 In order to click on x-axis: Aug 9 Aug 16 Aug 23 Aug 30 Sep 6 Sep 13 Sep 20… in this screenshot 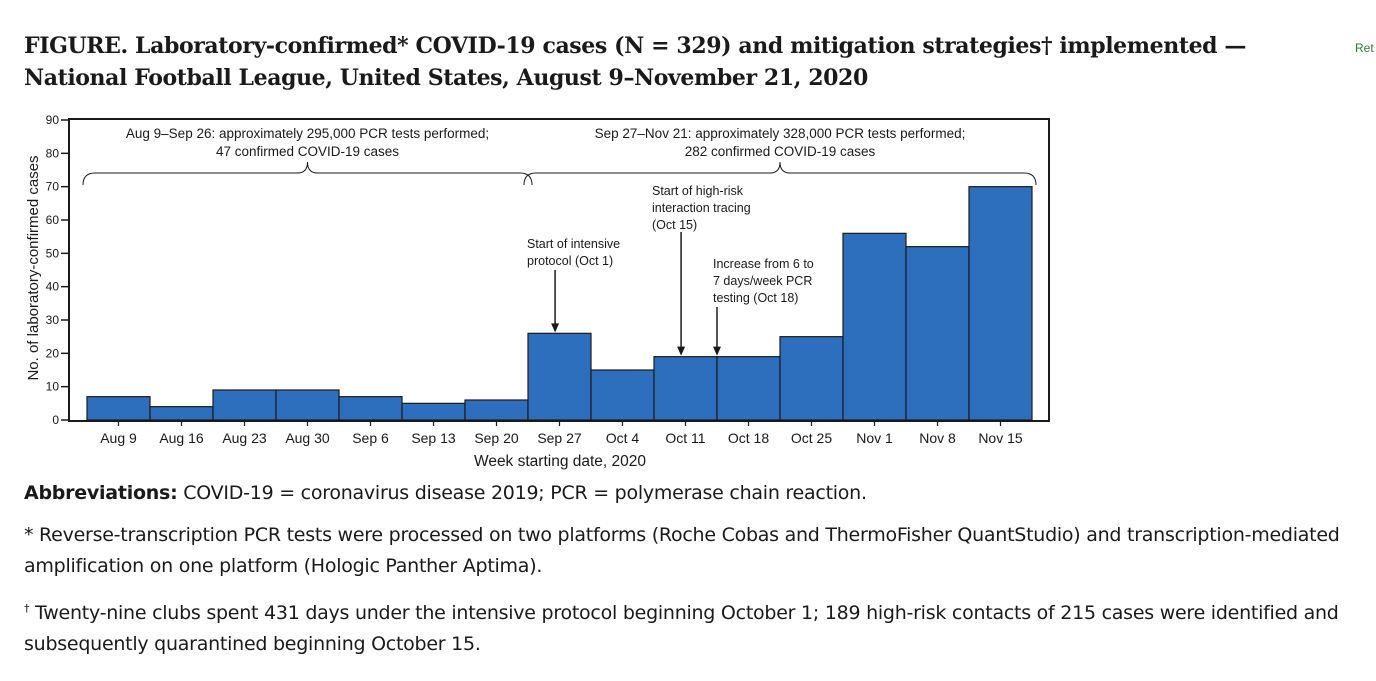, I will do `click(561, 433)`.